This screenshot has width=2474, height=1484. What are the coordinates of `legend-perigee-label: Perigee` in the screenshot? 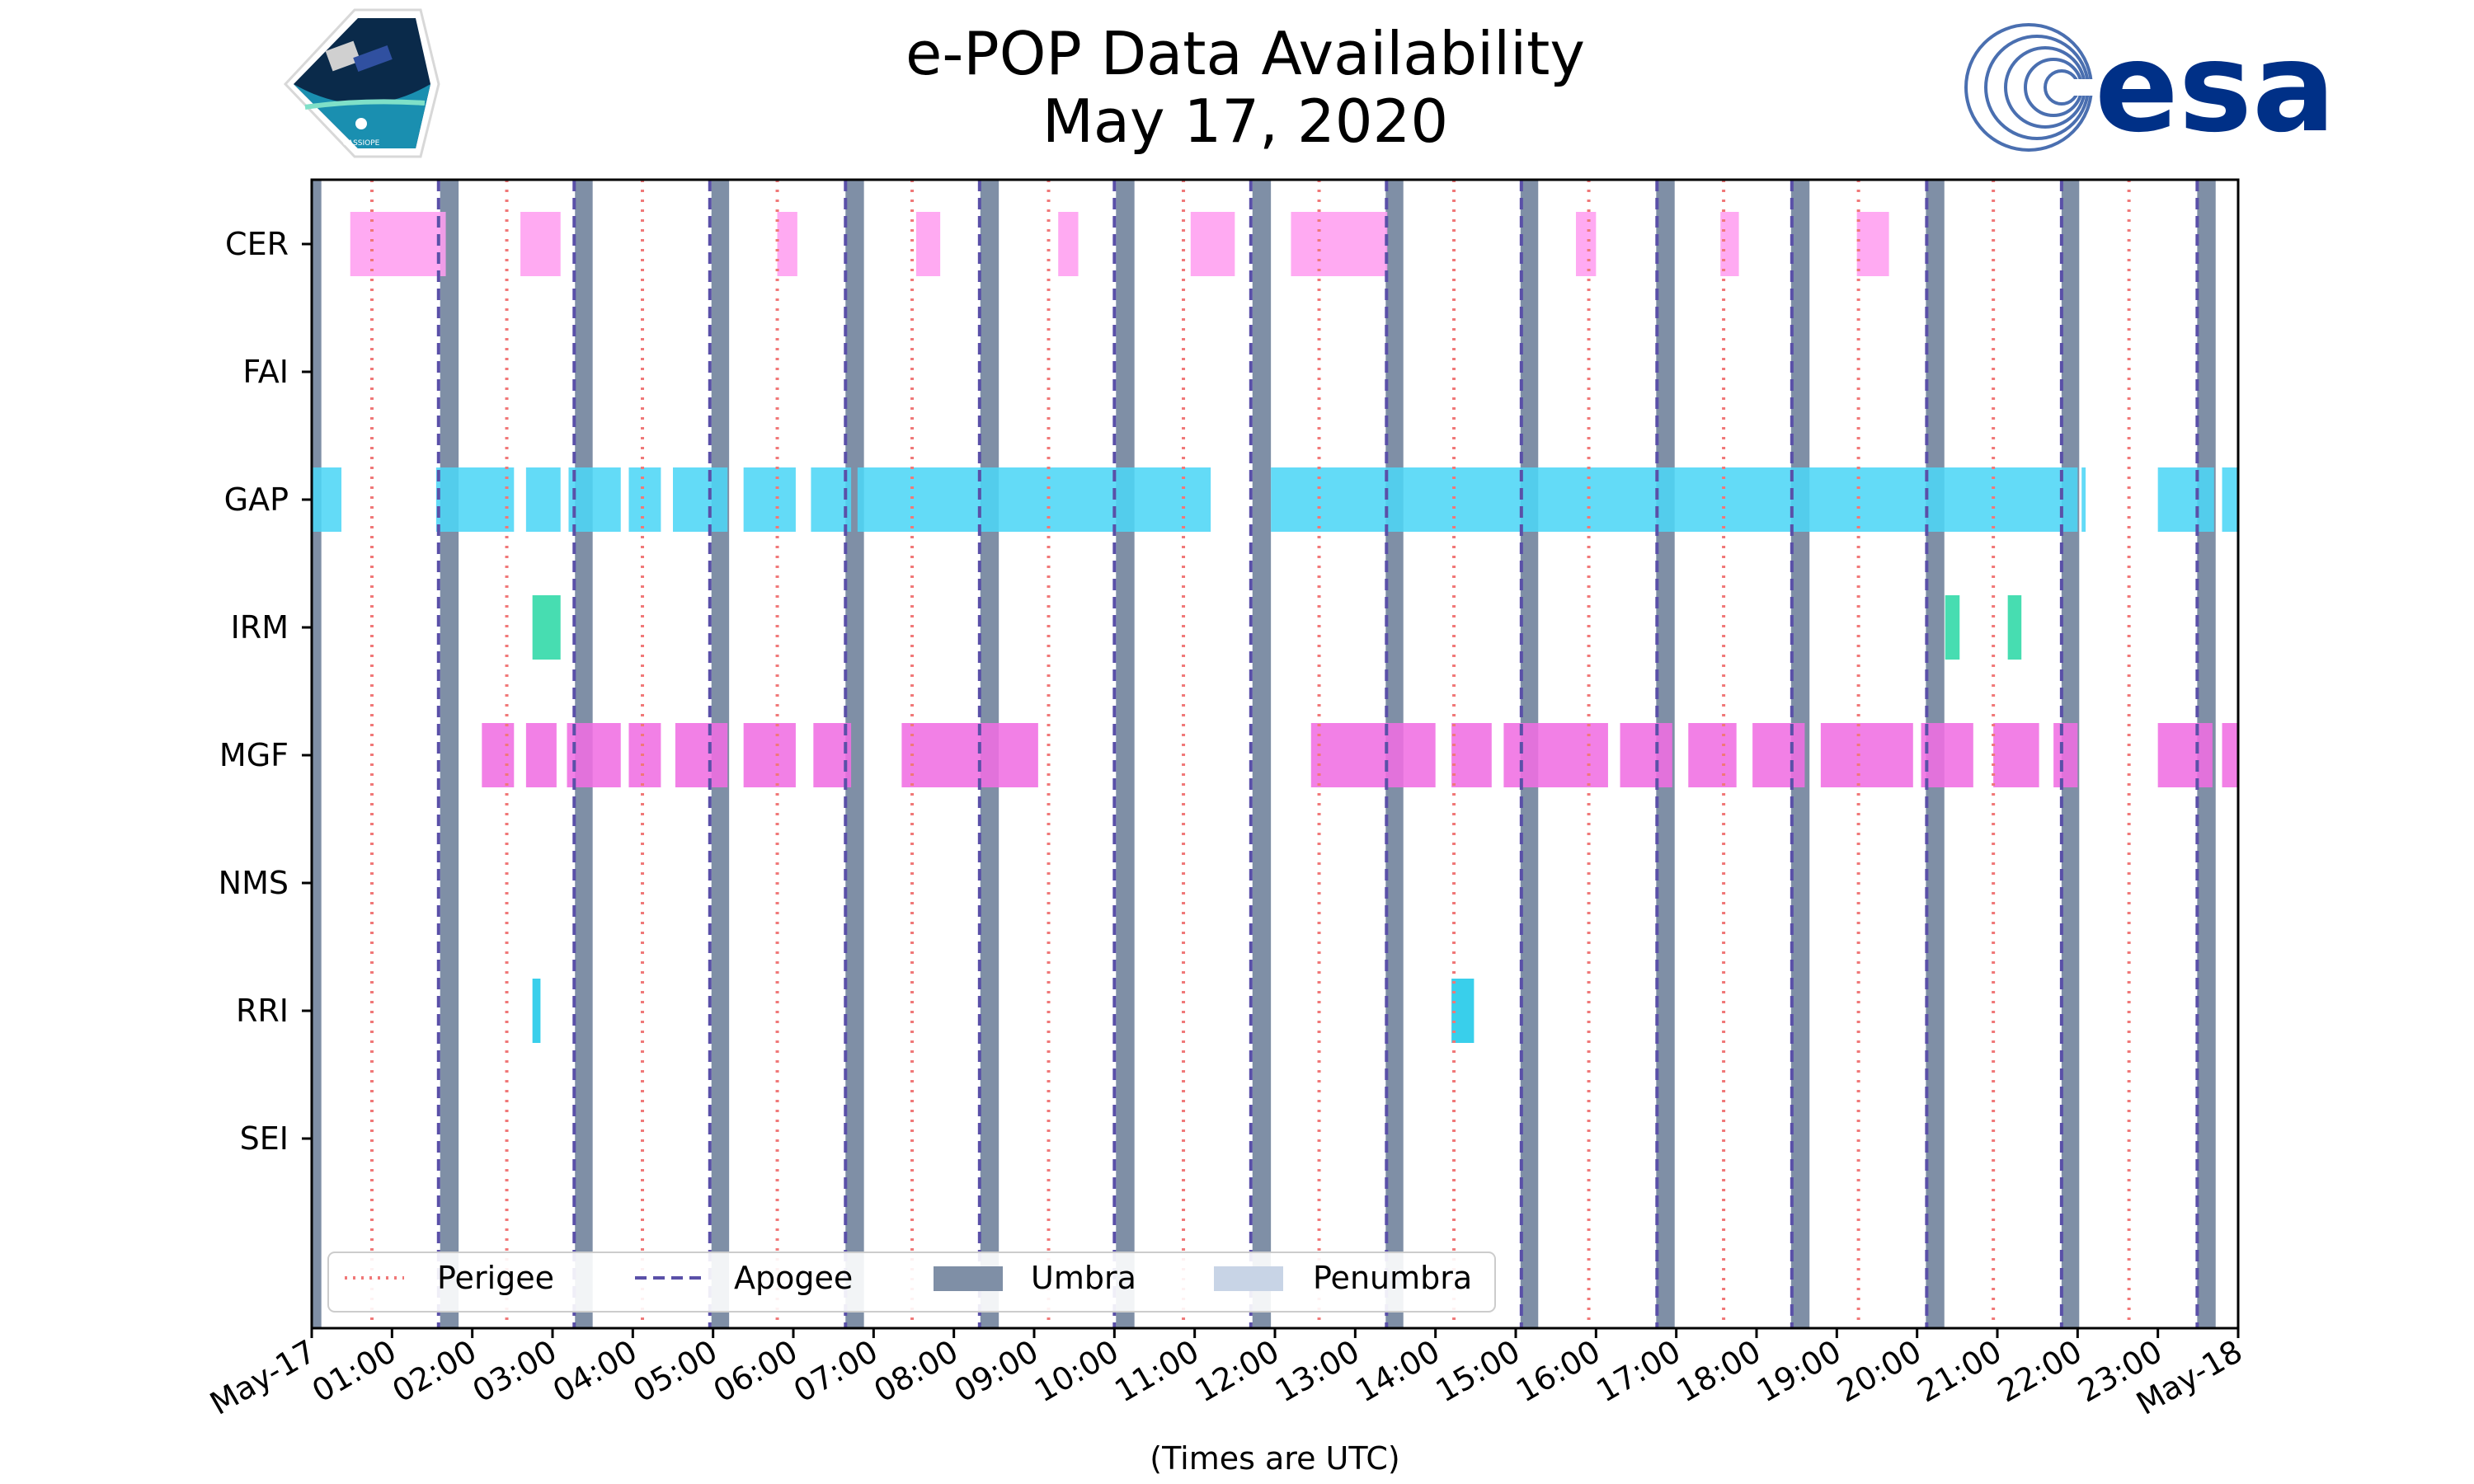 It's located at (495, 1278).